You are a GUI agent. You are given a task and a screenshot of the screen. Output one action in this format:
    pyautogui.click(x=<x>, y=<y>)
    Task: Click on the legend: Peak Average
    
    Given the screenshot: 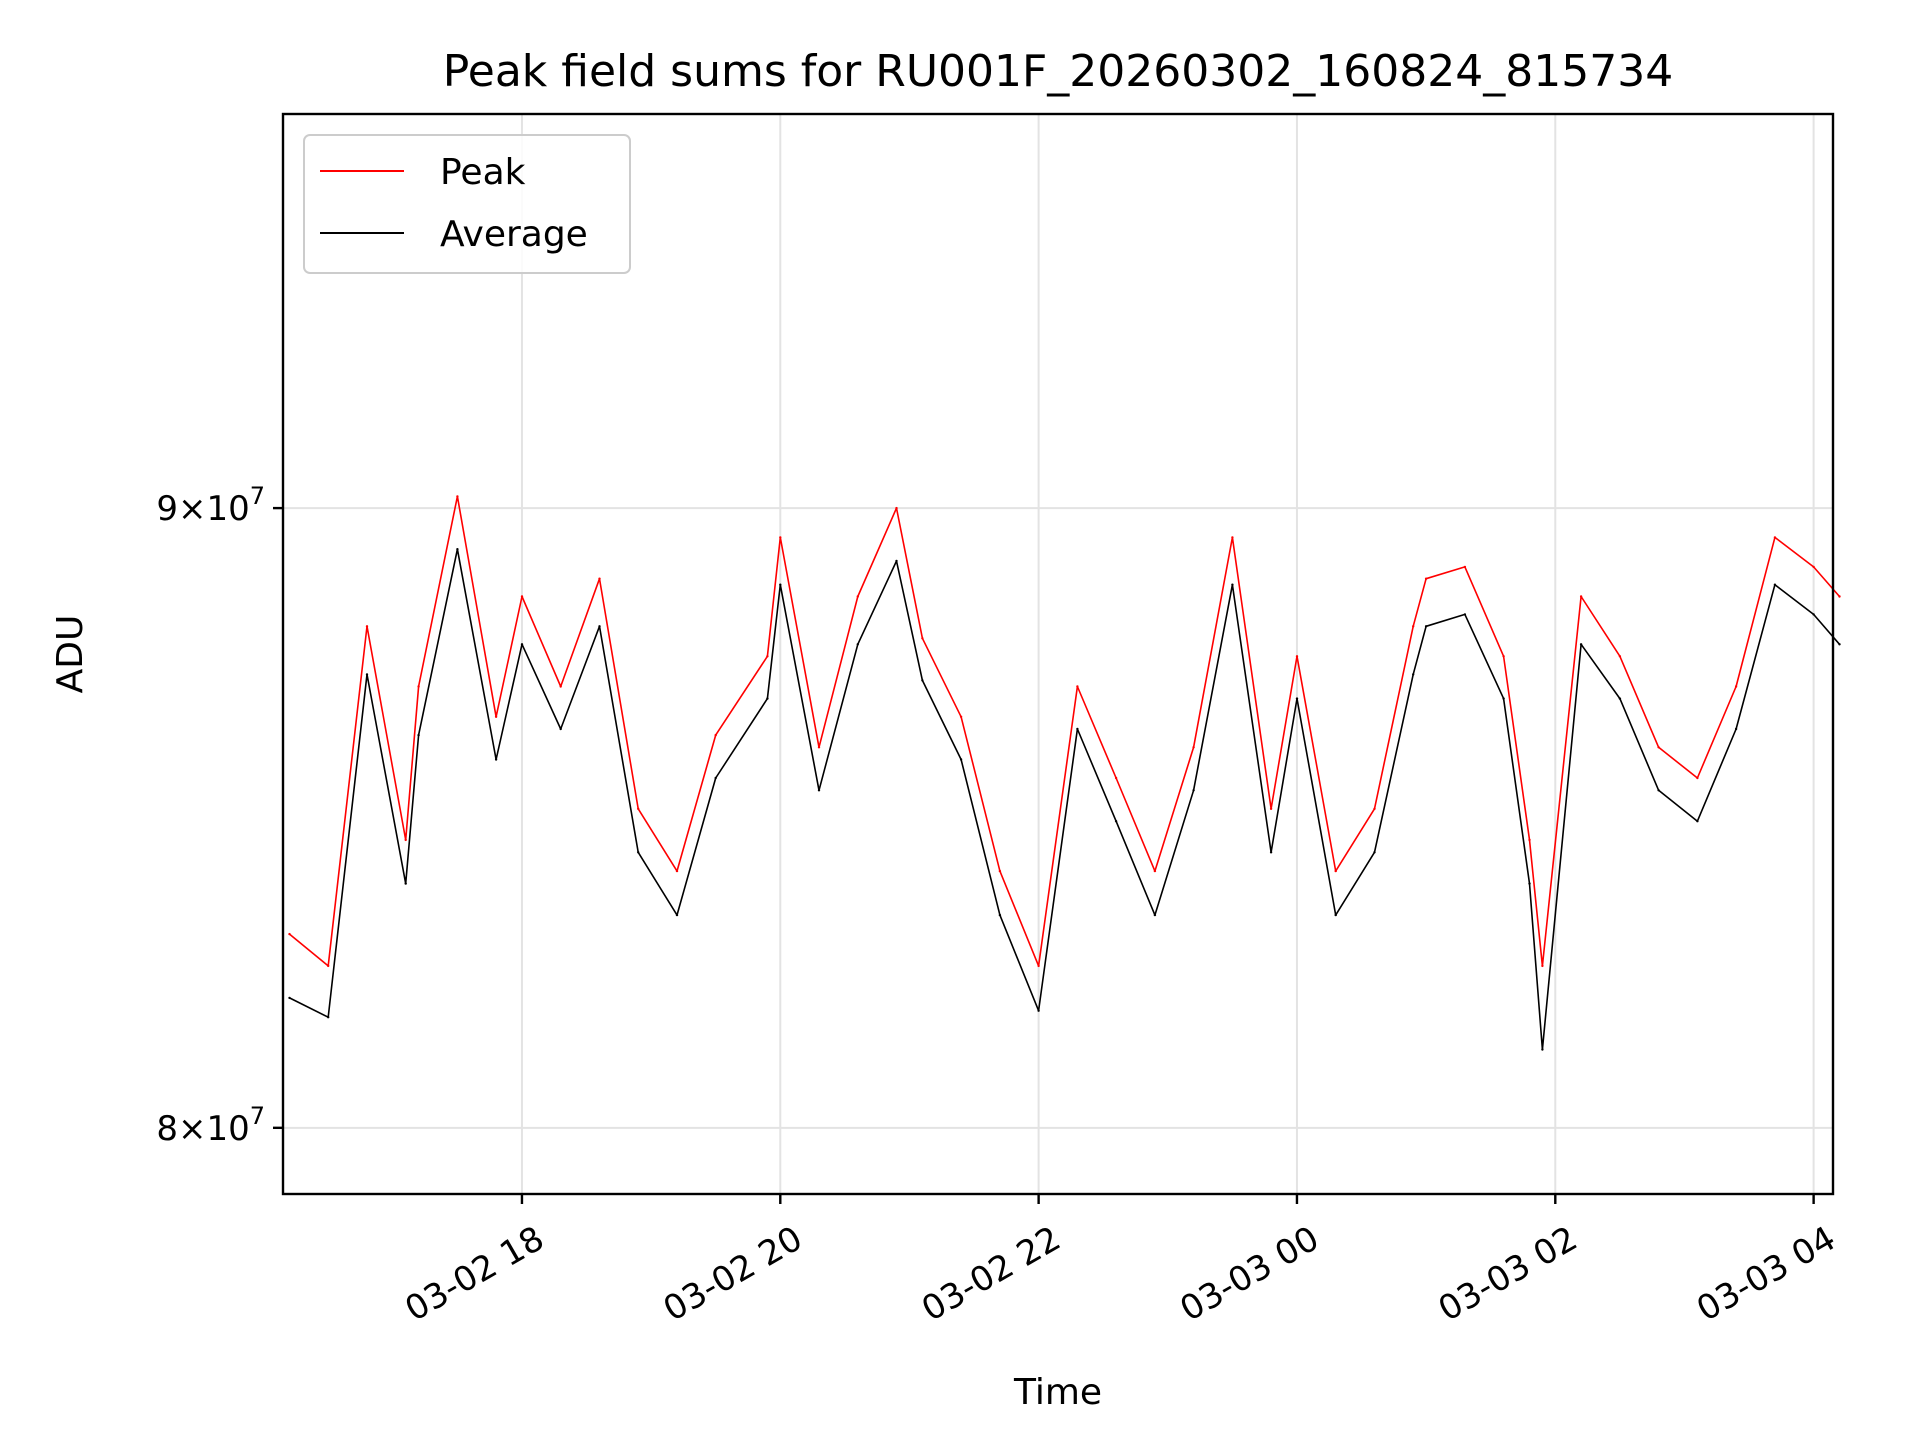 What is the action you would take?
    pyautogui.click(x=467, y=204)
    